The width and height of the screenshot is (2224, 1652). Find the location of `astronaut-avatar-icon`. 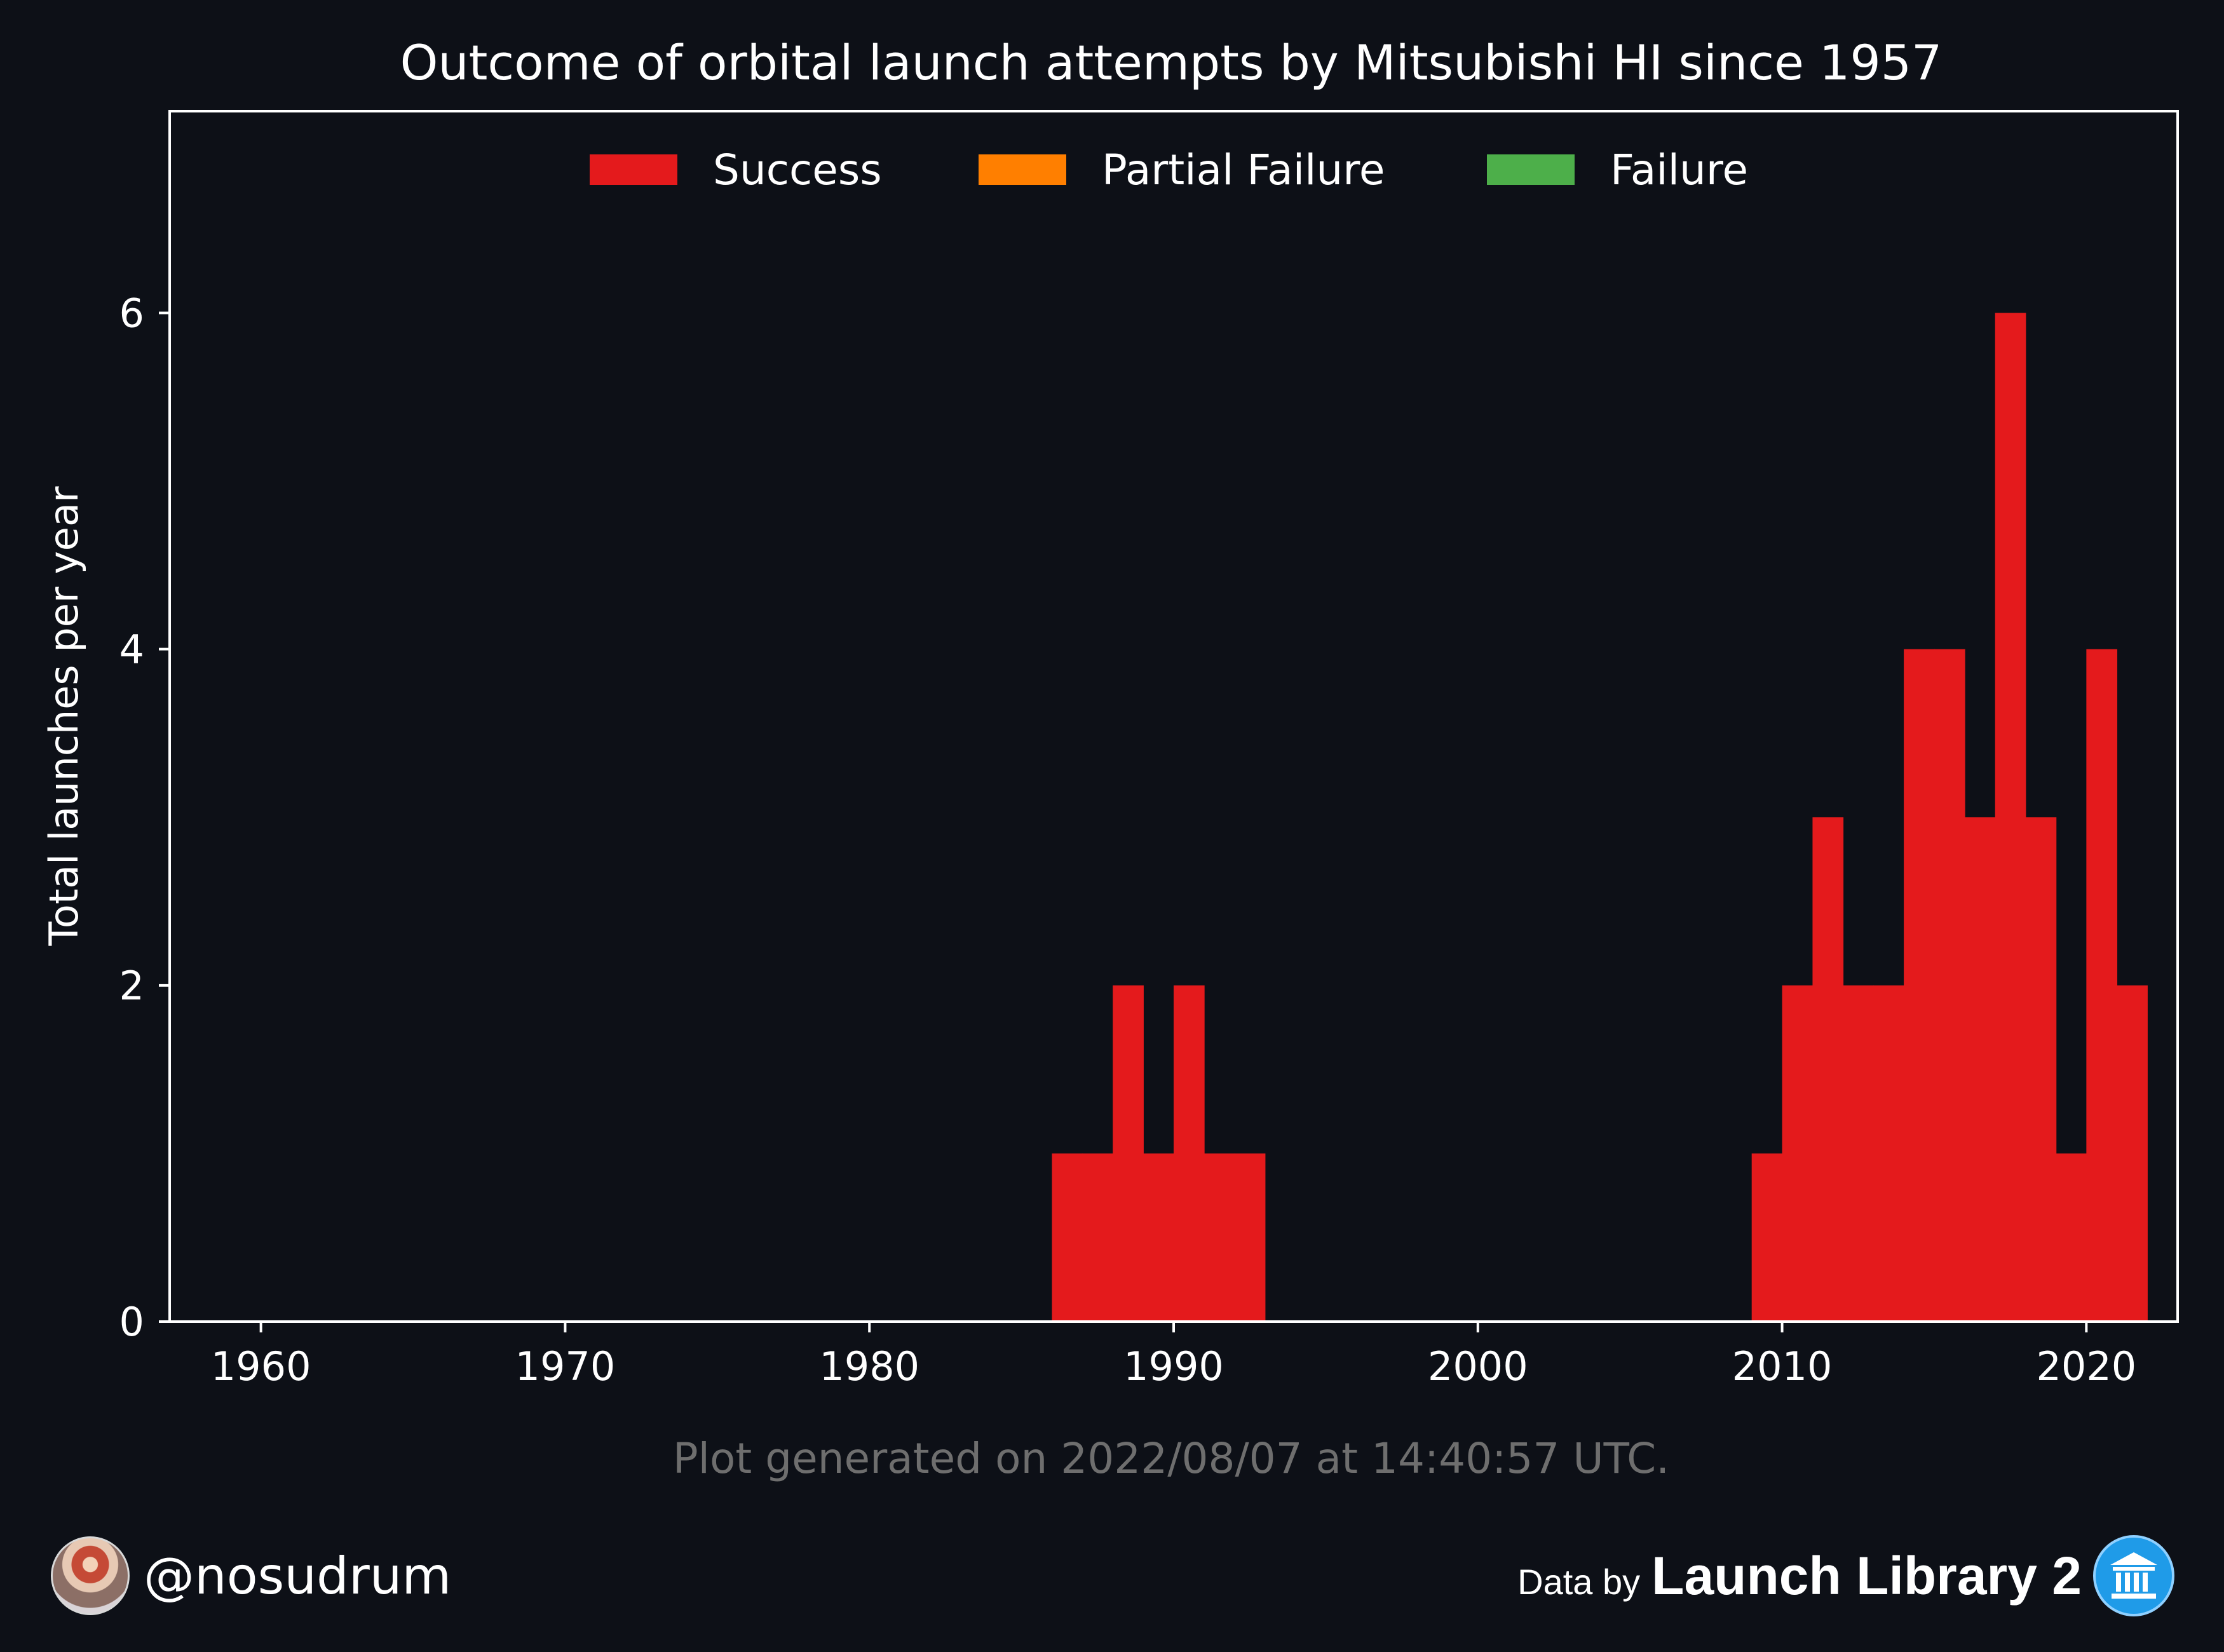

astronaut-avatar-icon is located at coordinates (90, 1575).